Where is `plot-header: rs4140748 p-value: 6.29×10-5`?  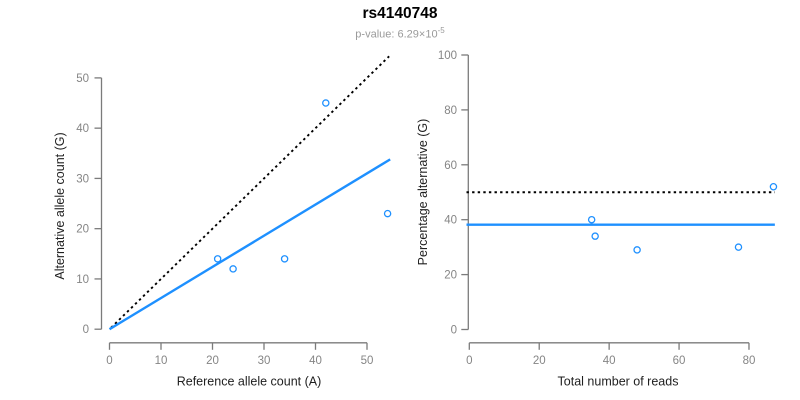 plot-header: rs4140748 p-value: 6.29×10-5 is located at coordinates (400, 23).